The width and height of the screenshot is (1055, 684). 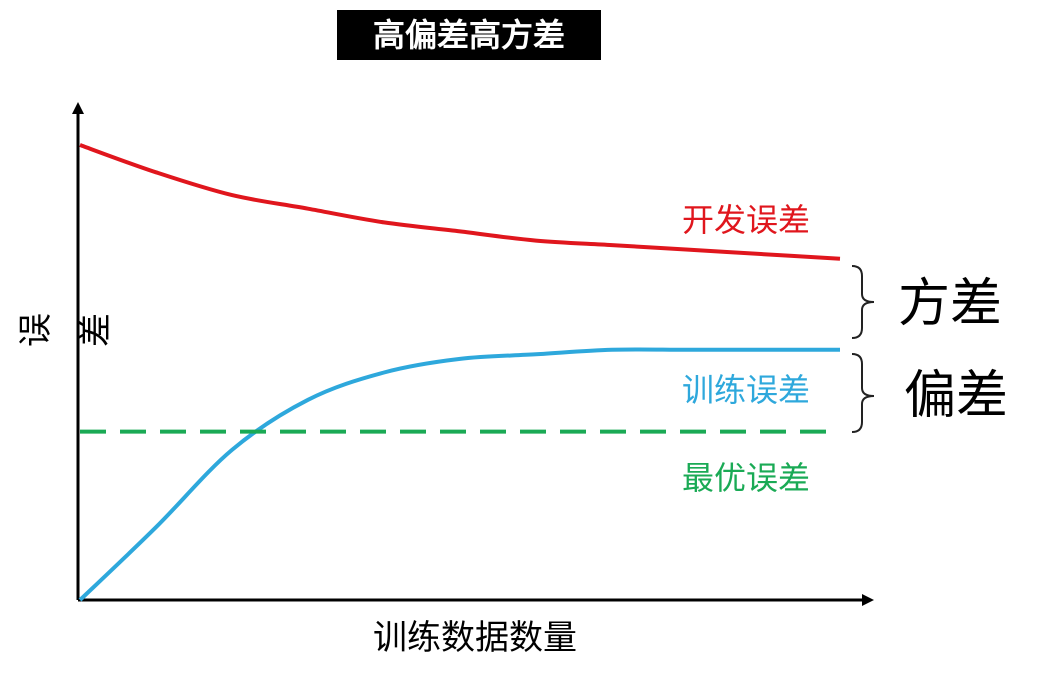 I want to click on optimal-error-label: 最优误差, so click(x=746, y=478).